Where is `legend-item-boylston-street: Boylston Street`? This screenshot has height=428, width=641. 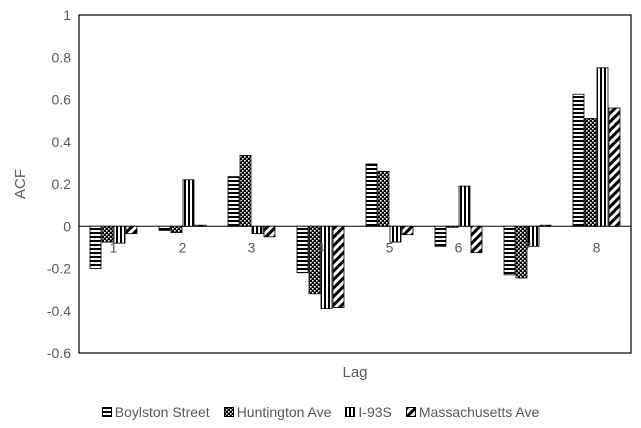 legend-item-boylston-street: Boylston Street is located at coordinates (155, 412).